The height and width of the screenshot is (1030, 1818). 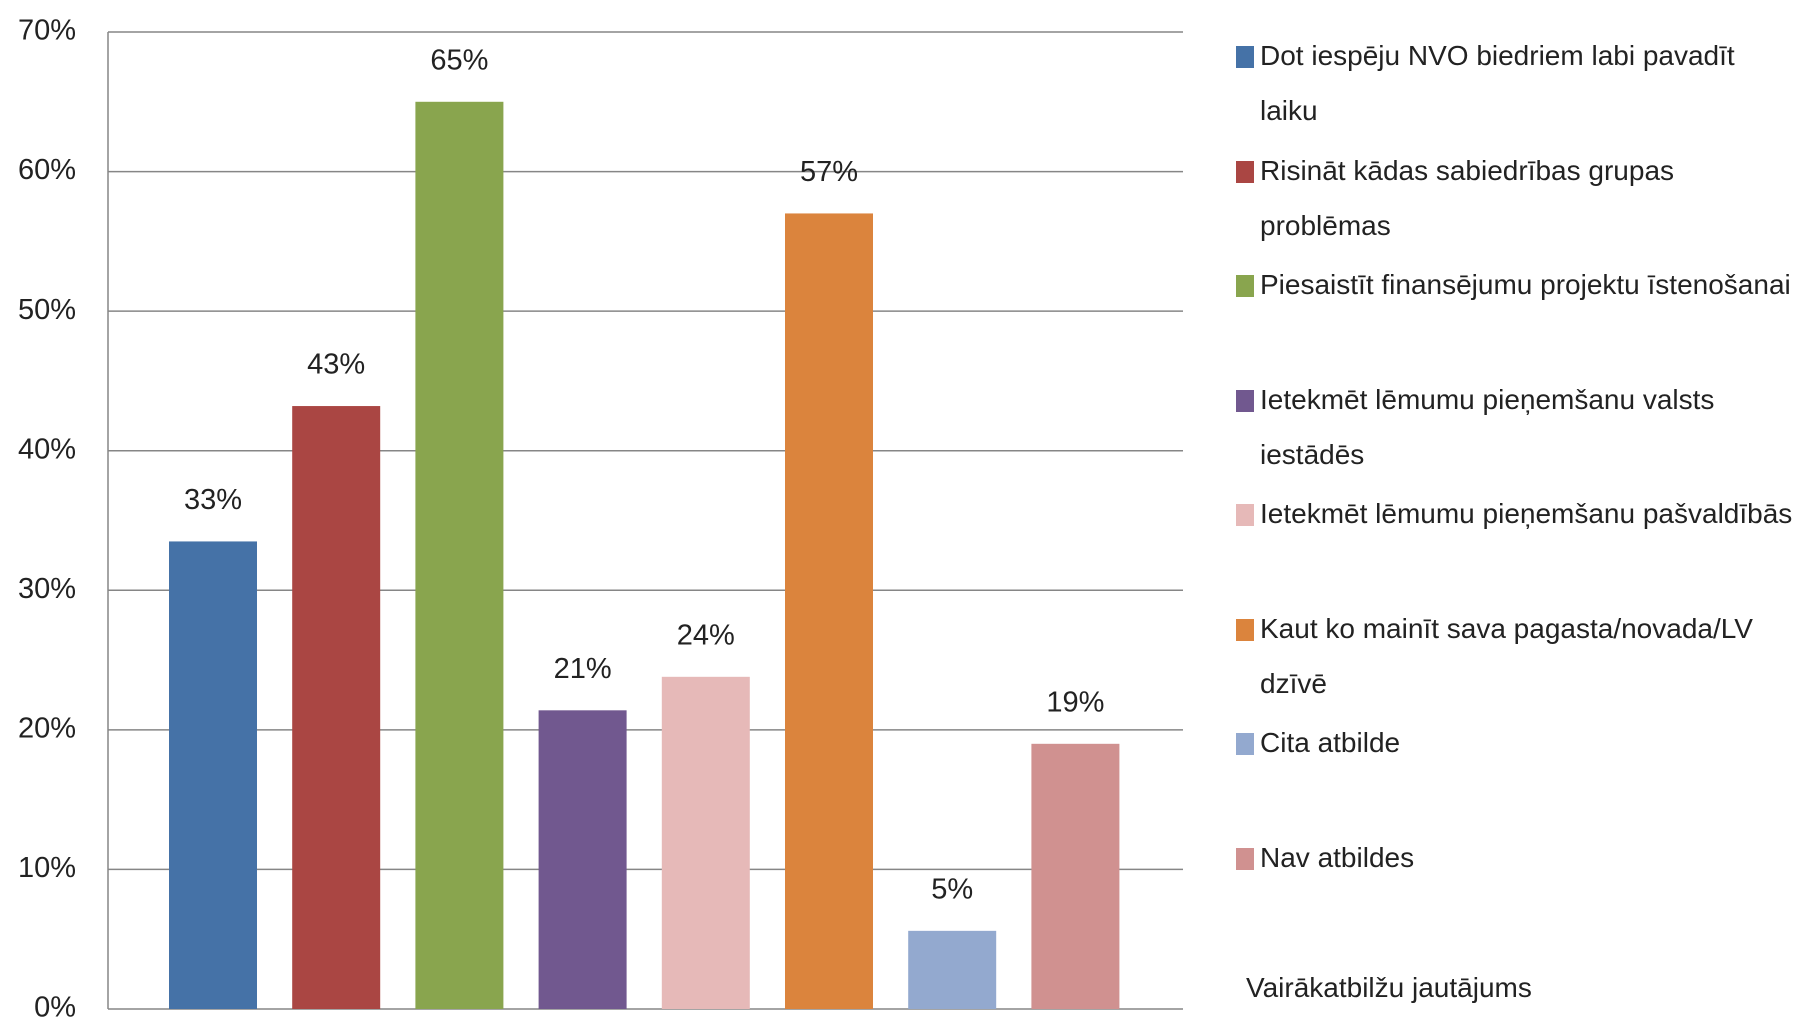 I want to click on y-tick-label: 10%, so click(x=47, y=868).